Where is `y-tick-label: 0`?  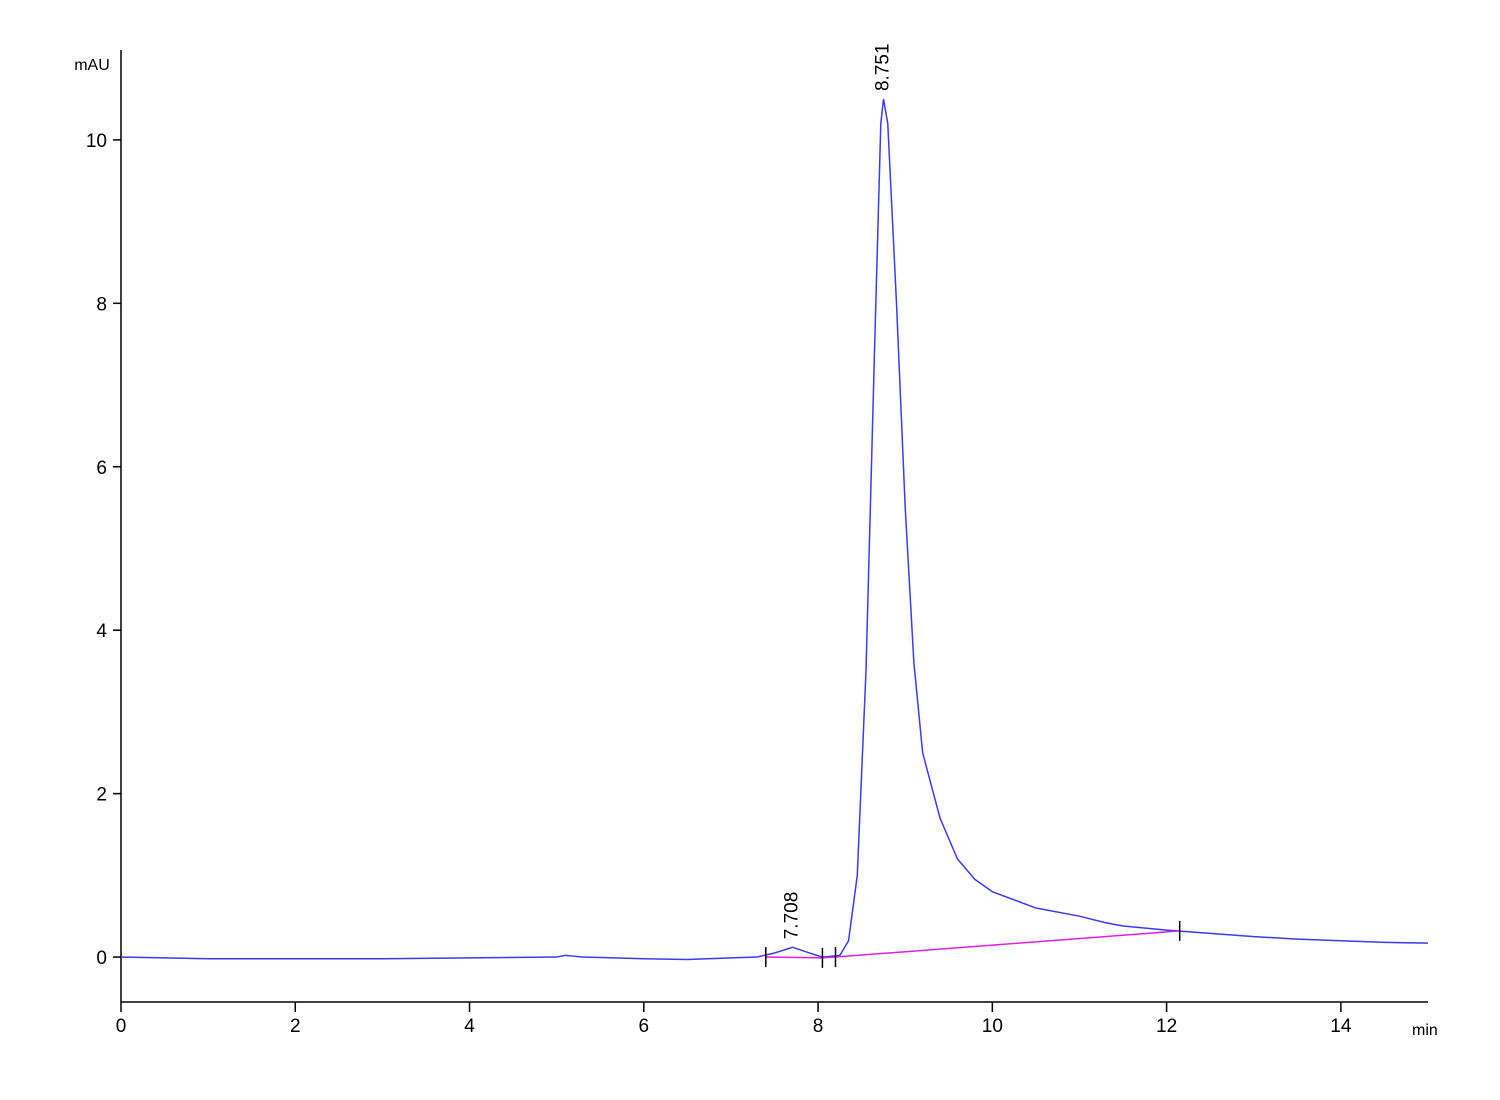 y-tick-label: 0 is located at coordinates (101, 958).